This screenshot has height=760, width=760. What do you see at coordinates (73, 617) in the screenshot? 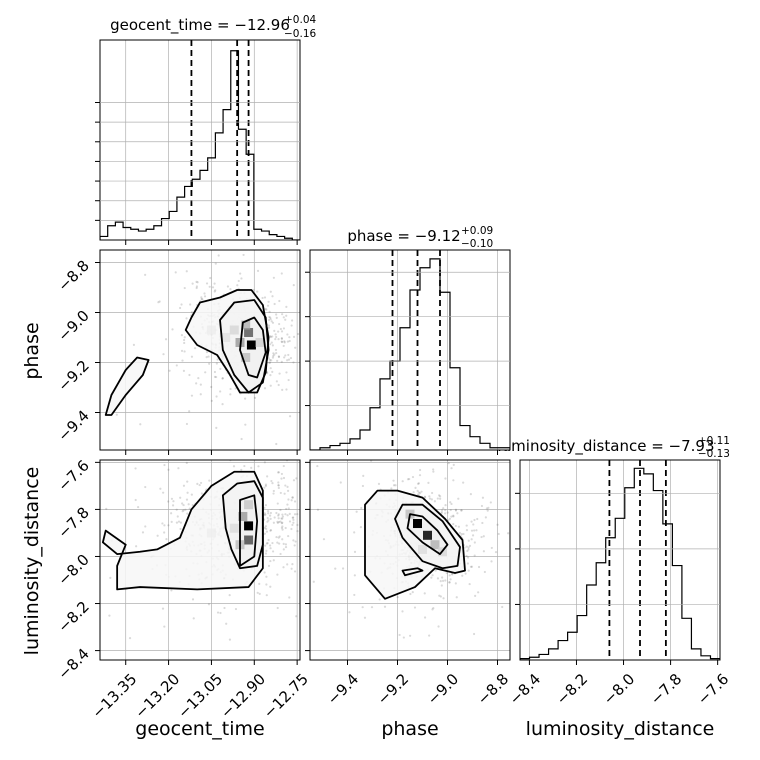
I see `panel-geocent_time-luminosity_distance-ytick-label-1: −8.2` at bounding box center [73, 617].